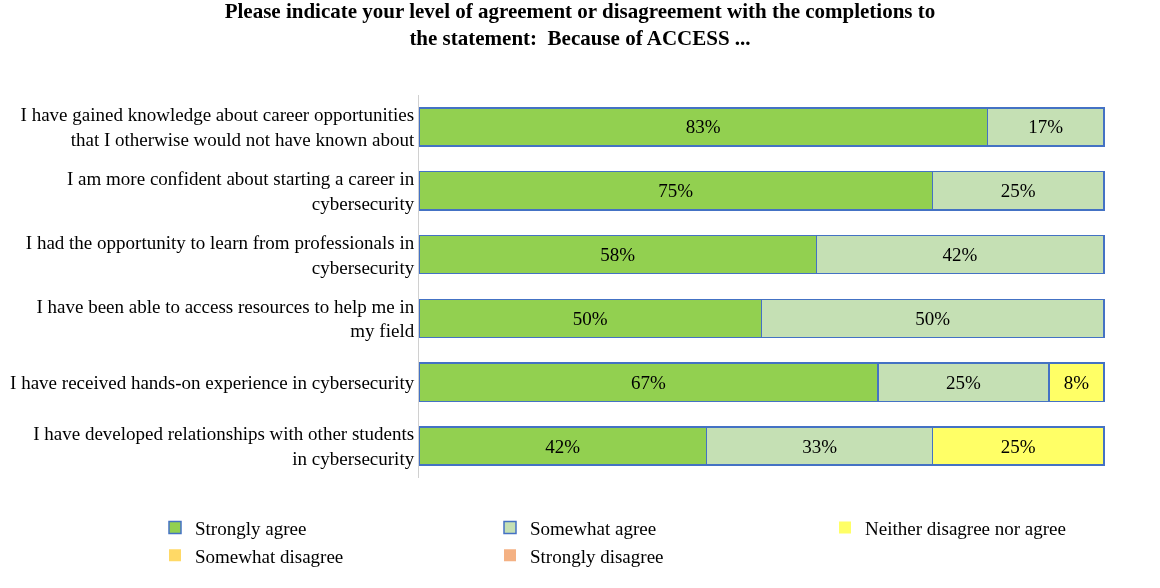 Image resolution: width=1160 pixels, height=588 pixels. I want to click on data-label: 8%, so click(1076, 382).